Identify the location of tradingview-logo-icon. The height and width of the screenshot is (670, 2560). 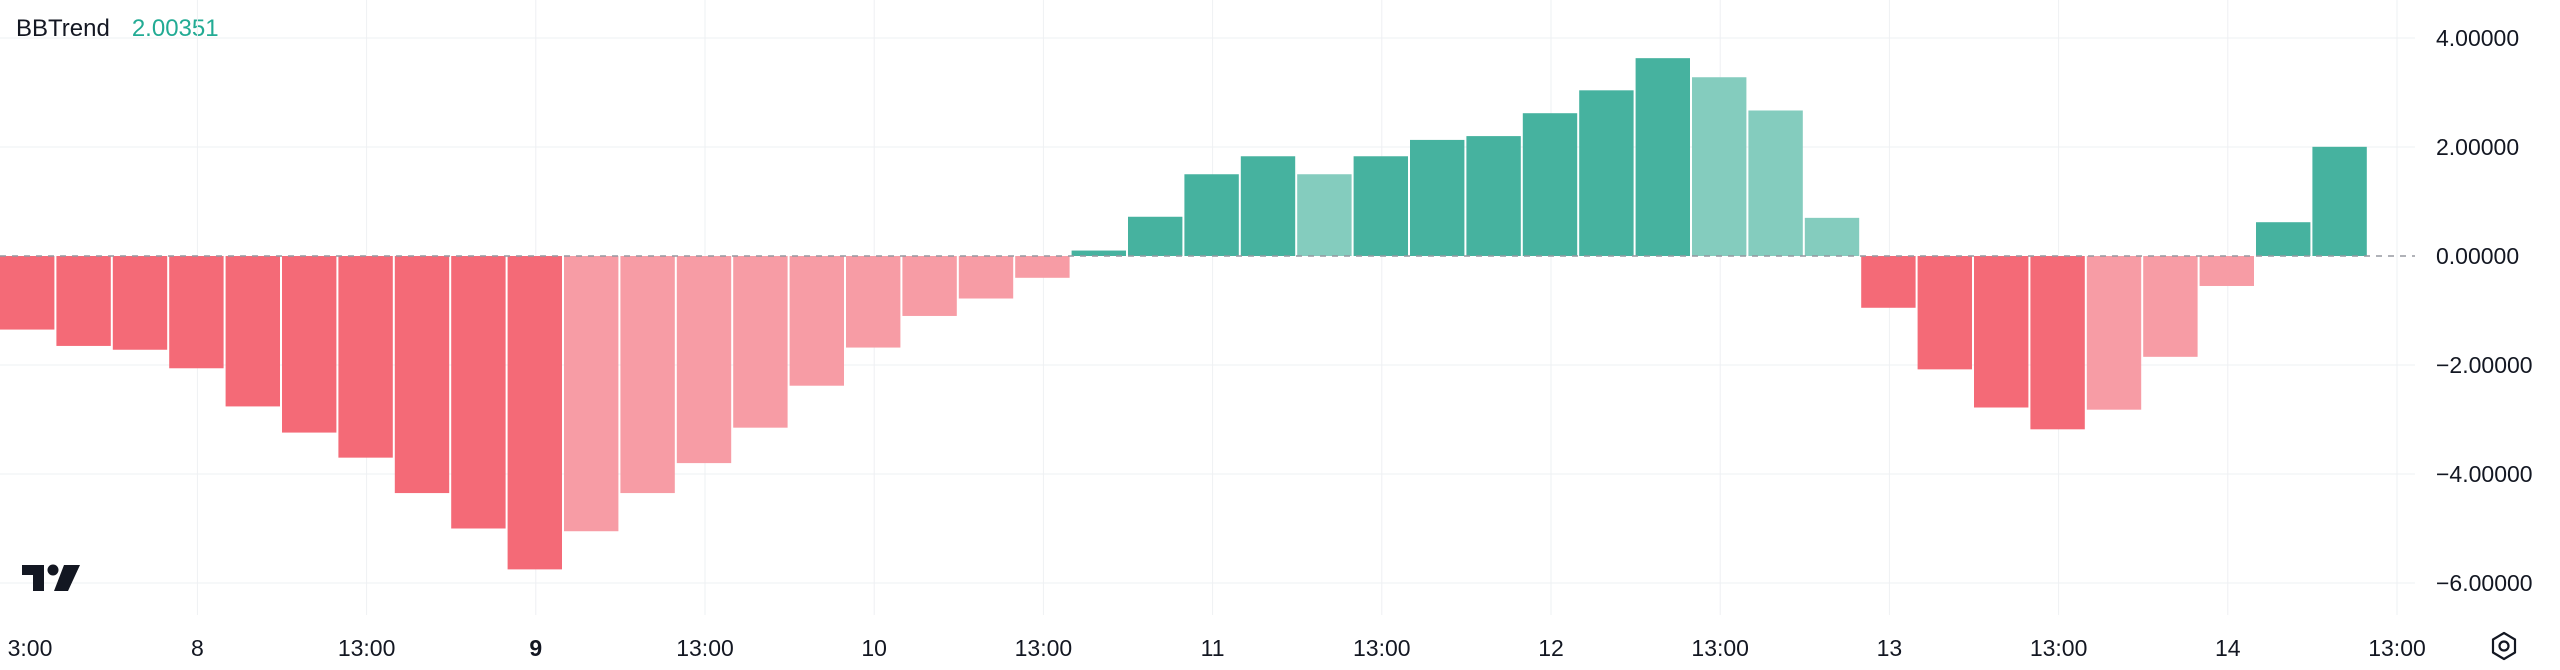
(51, 577).